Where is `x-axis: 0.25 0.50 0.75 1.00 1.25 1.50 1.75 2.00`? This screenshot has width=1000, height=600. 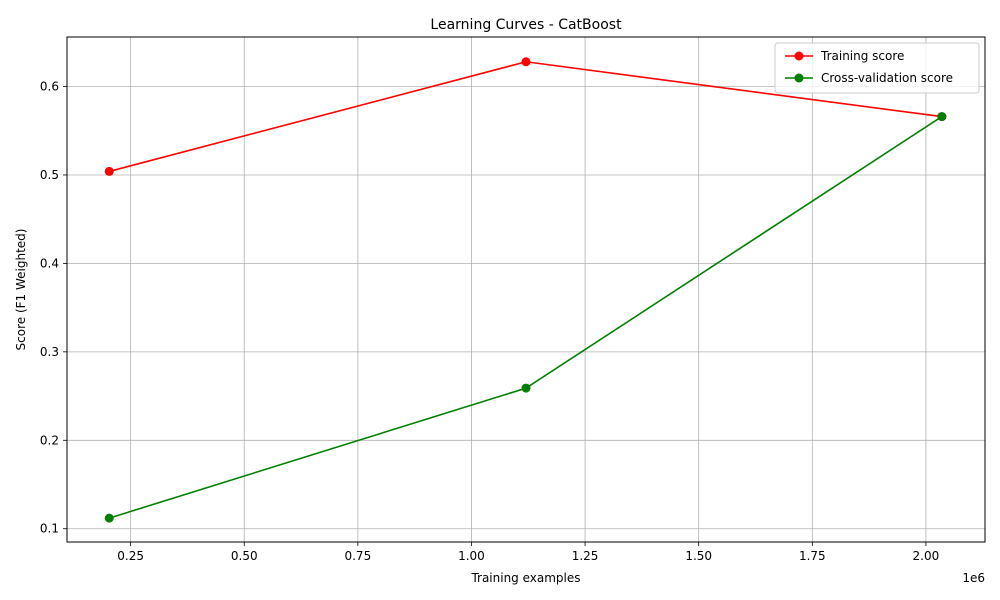 x-axis: 0.25 0.50 0.75 1.00 1.25 1.50 1.75 2.00 is located at coordinates (528, 552).